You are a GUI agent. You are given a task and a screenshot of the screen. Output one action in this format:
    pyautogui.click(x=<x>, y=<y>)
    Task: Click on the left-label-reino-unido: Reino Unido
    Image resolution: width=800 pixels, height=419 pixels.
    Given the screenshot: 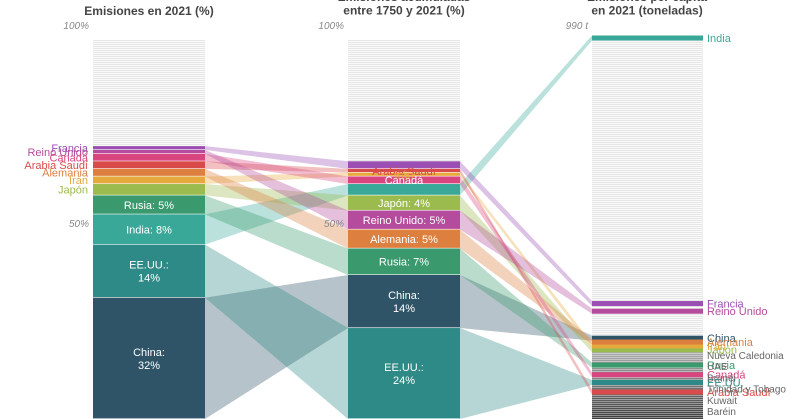 What is the action you would take?
    pyautogui.click(x=57, y=153)
    